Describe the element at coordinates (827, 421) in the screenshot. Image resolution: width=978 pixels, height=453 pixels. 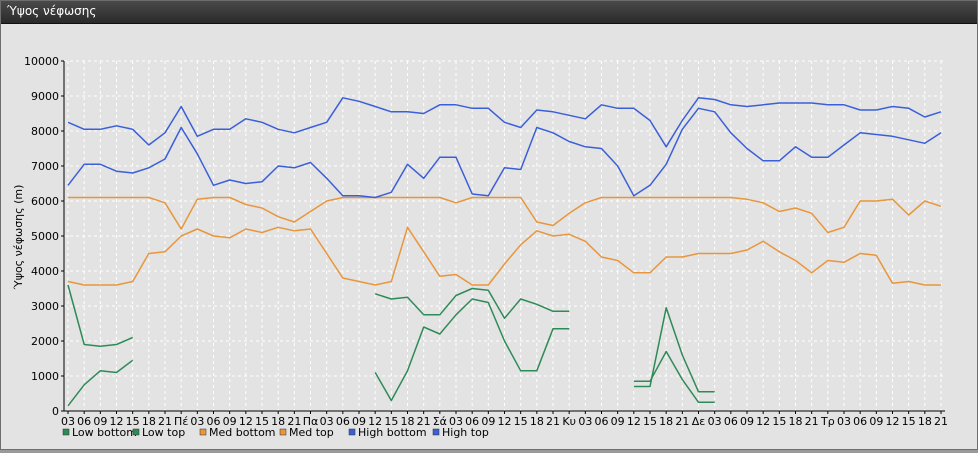
I see `x-tick-label: Τρ` at that location.